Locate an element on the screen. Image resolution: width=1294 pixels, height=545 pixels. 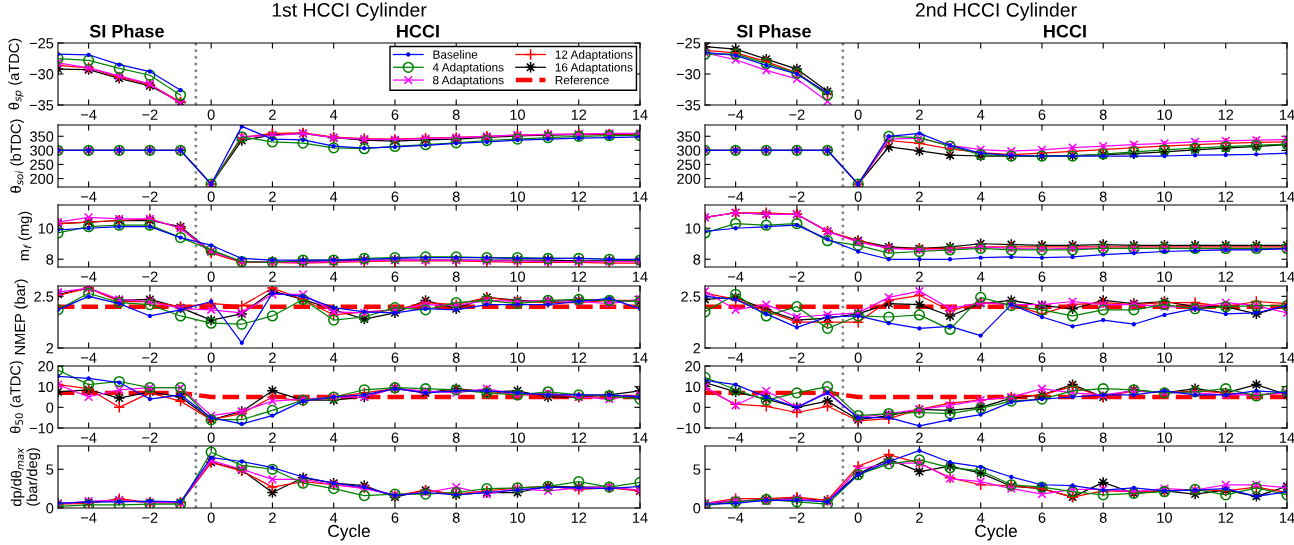
y-axis-title: dp/dθ$_{max}$ (bar/deg) is located at coordinates (25, 477).